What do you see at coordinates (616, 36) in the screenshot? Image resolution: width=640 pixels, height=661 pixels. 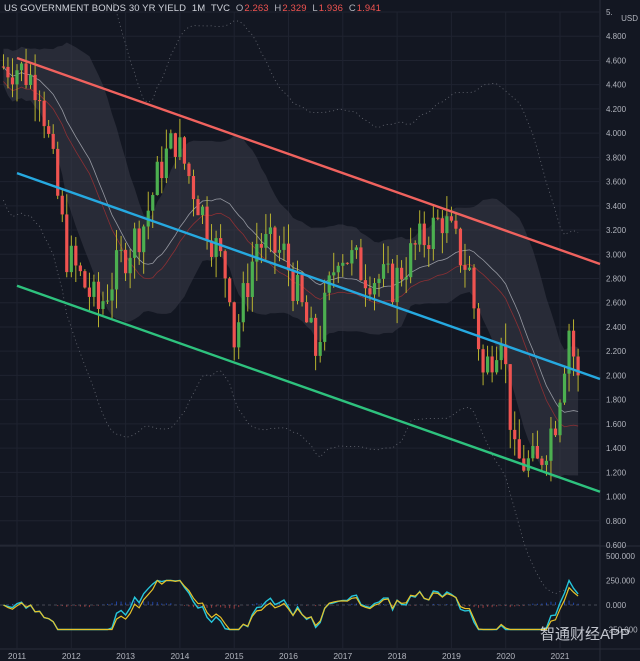 I see `price-tick-label: 4.800` at bounding box center [616, 36].